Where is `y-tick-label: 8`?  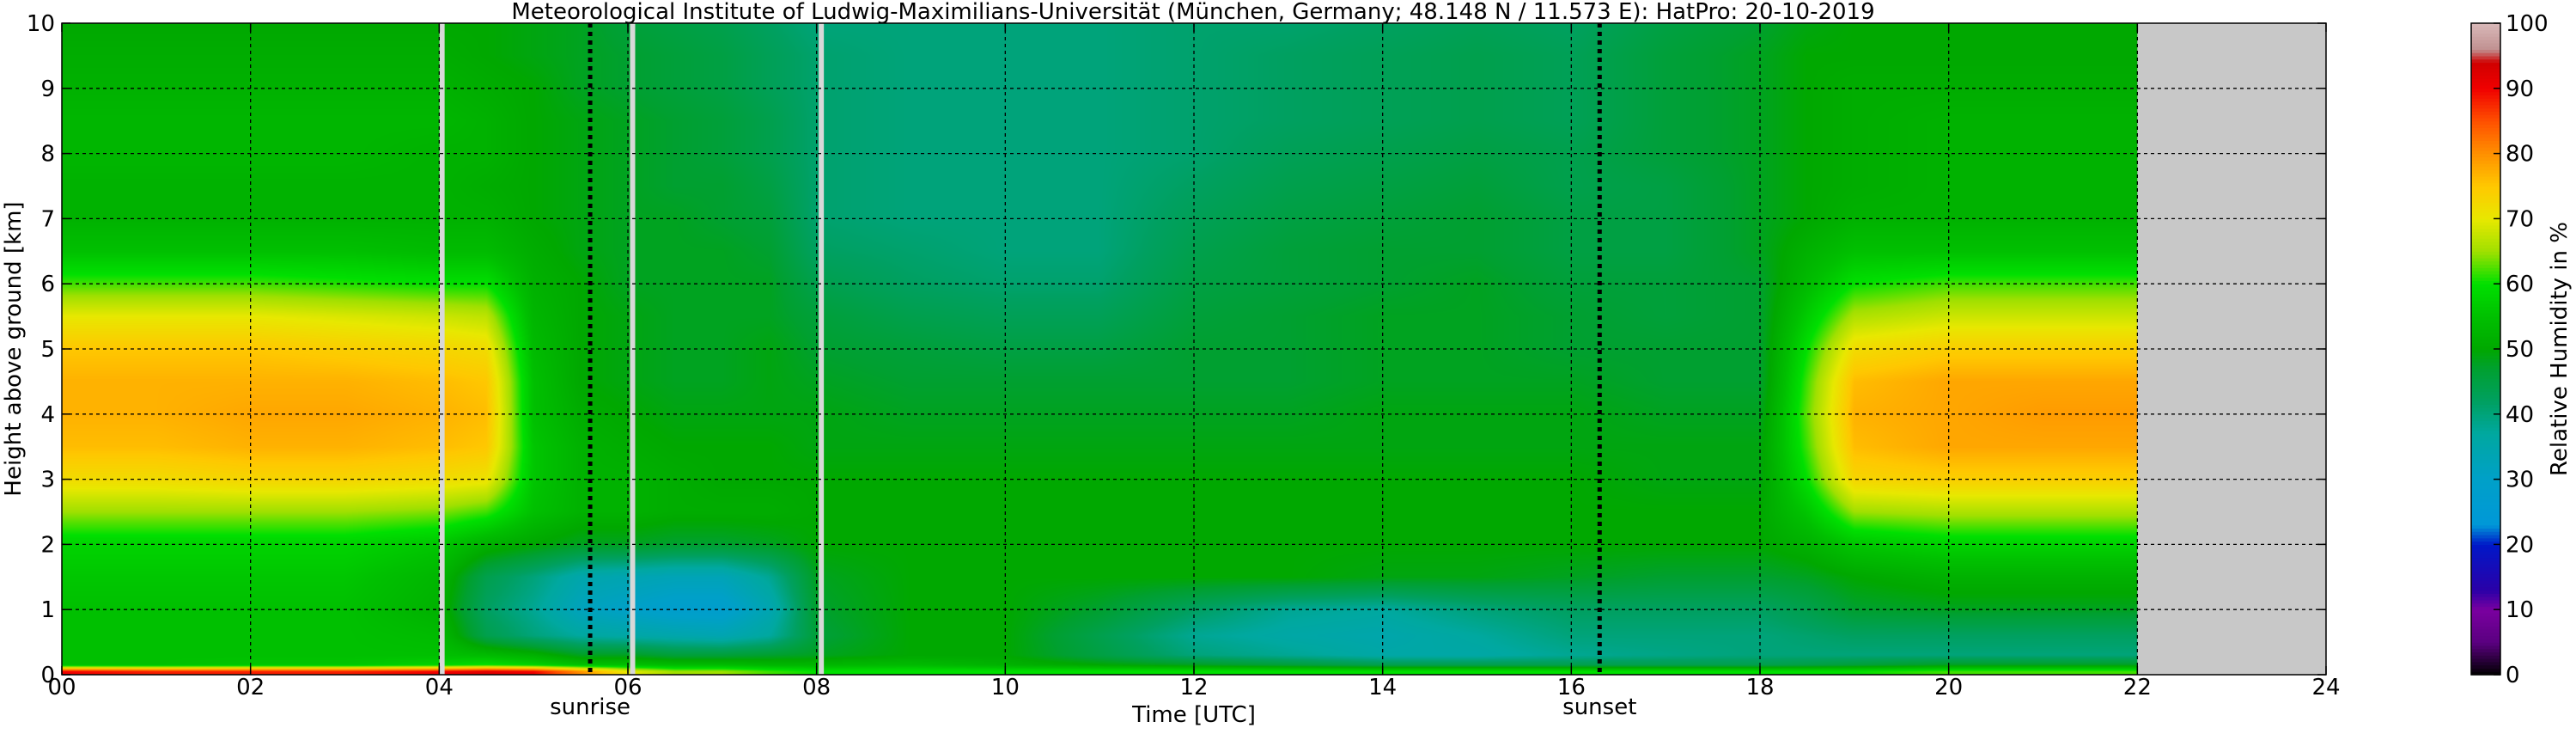 y-tick-label: 8 is located at coordinates (47, 155).